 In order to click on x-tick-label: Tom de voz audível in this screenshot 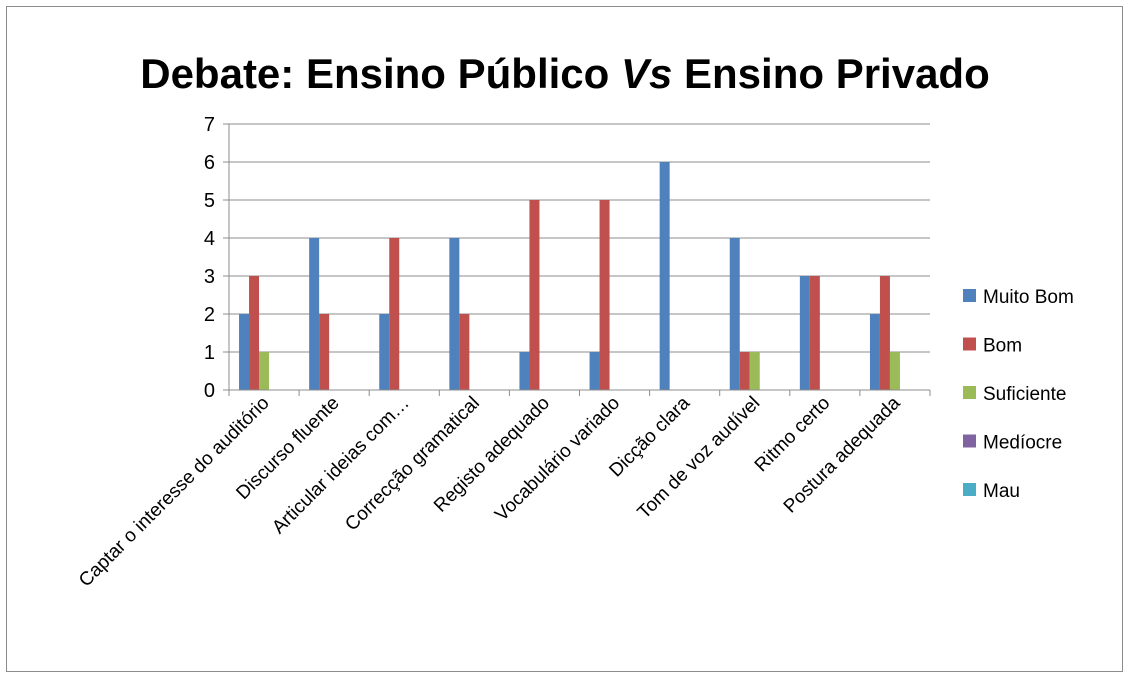, I will do `click(699, 458)`.